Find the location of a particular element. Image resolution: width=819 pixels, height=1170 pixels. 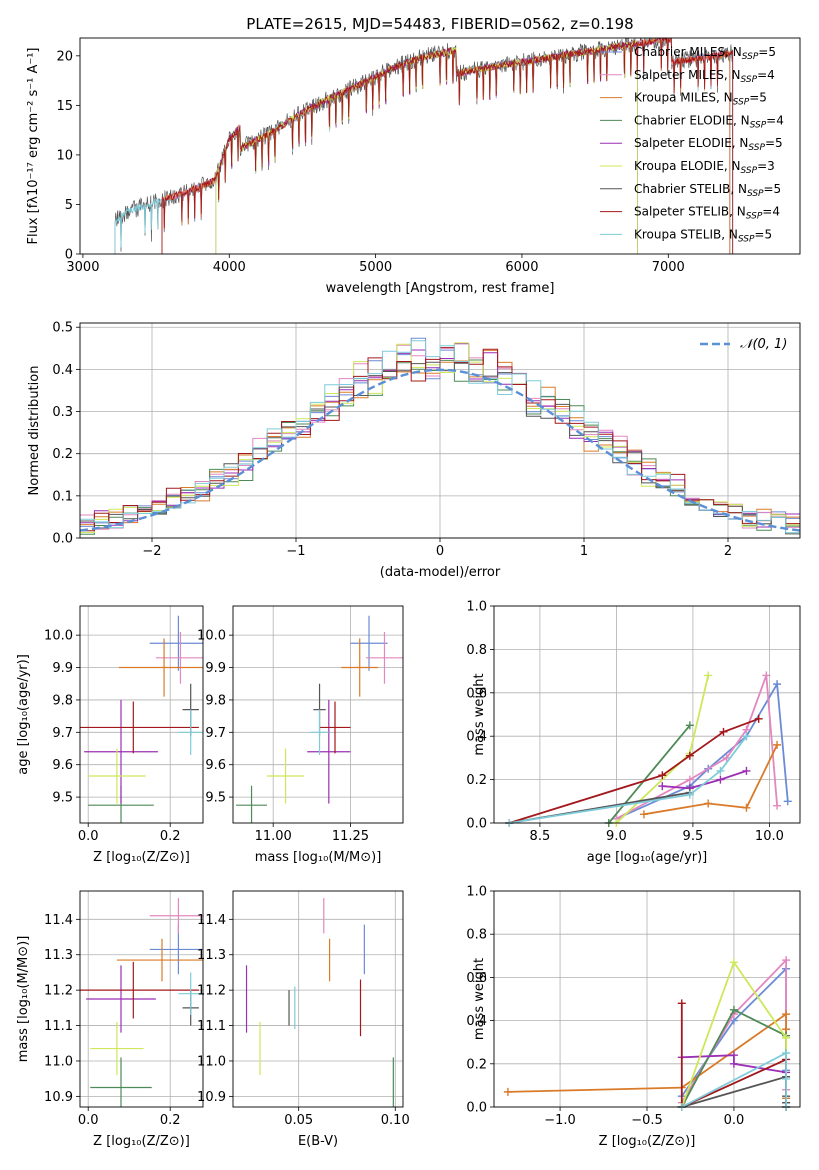

y-tick-label: 0.4 is located at coordinates (62, 370).